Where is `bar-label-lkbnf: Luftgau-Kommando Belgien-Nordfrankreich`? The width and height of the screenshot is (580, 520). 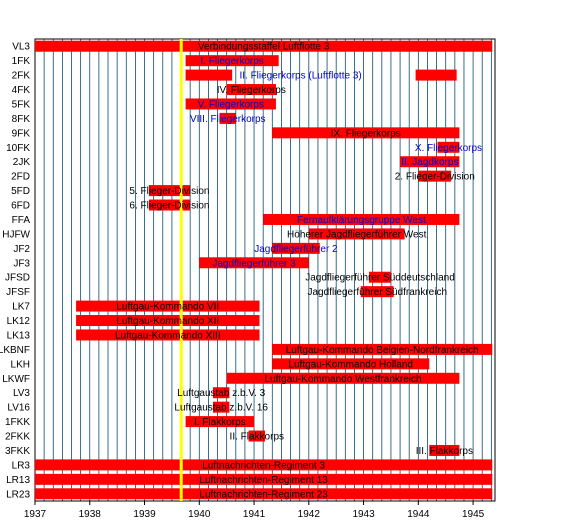 bar-label-lkbnf: Luftgau-Kommando Belgien-Nordfrankreich is located at coordinates (382, 350).